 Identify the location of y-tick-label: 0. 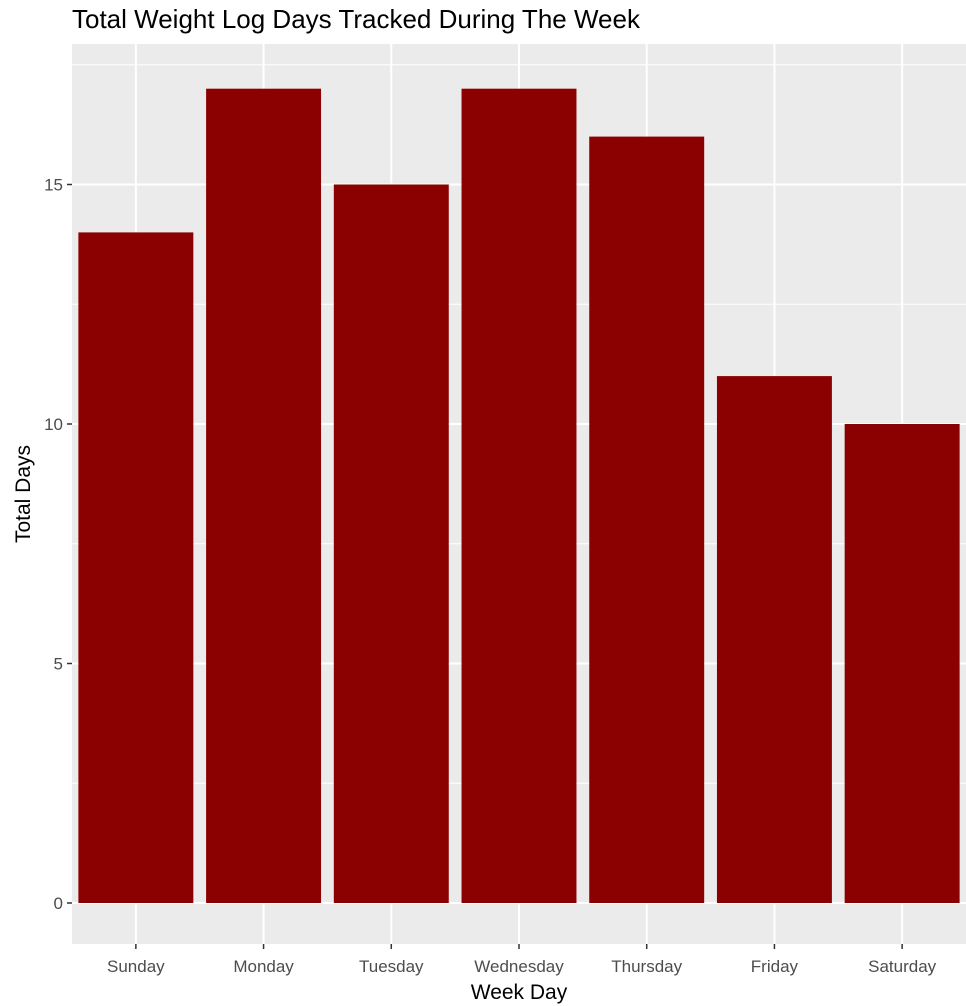
(58, 903).